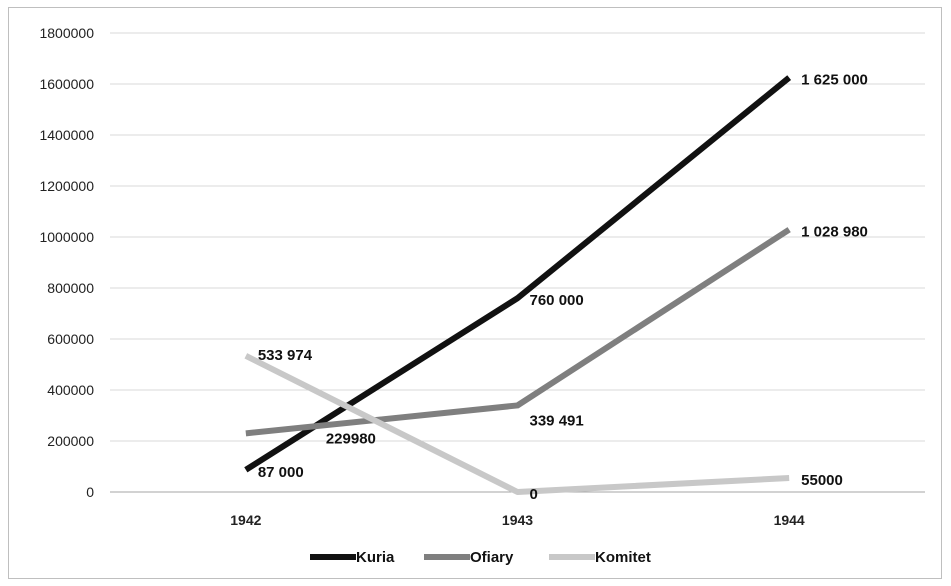  I want to click on y-tick-label: 0, so click(90, 492).